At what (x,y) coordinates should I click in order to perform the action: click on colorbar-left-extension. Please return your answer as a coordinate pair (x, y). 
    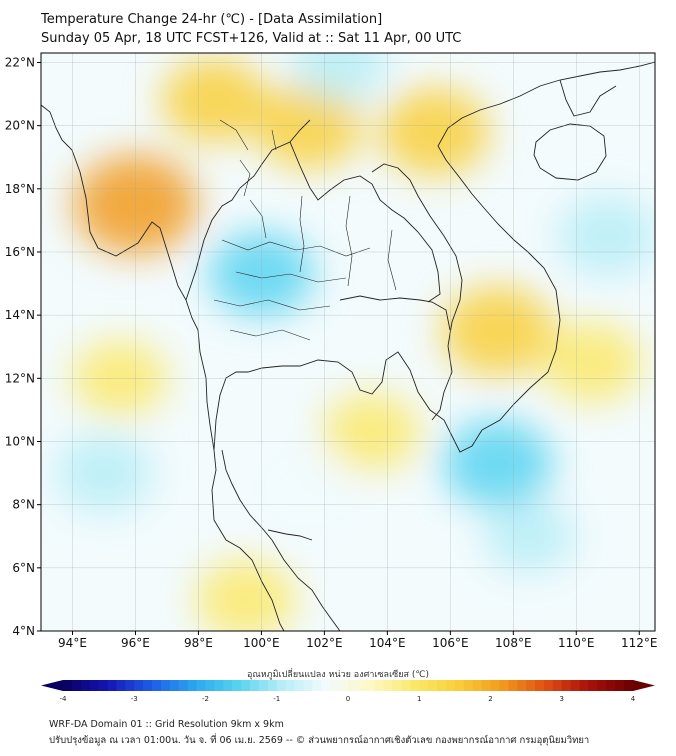
    Looking at the image, I should click on (52, 685).